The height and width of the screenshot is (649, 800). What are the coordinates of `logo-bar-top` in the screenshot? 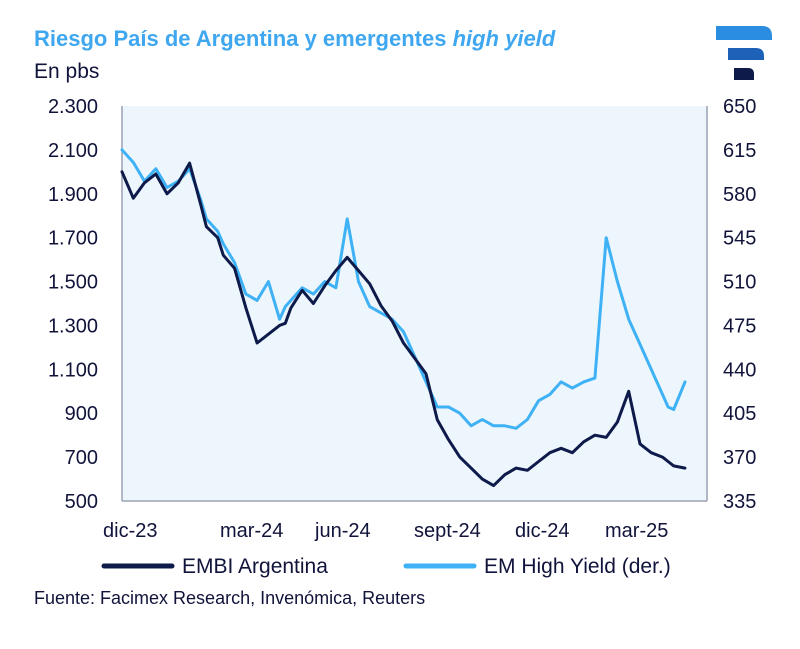 It's located at (744, 33).